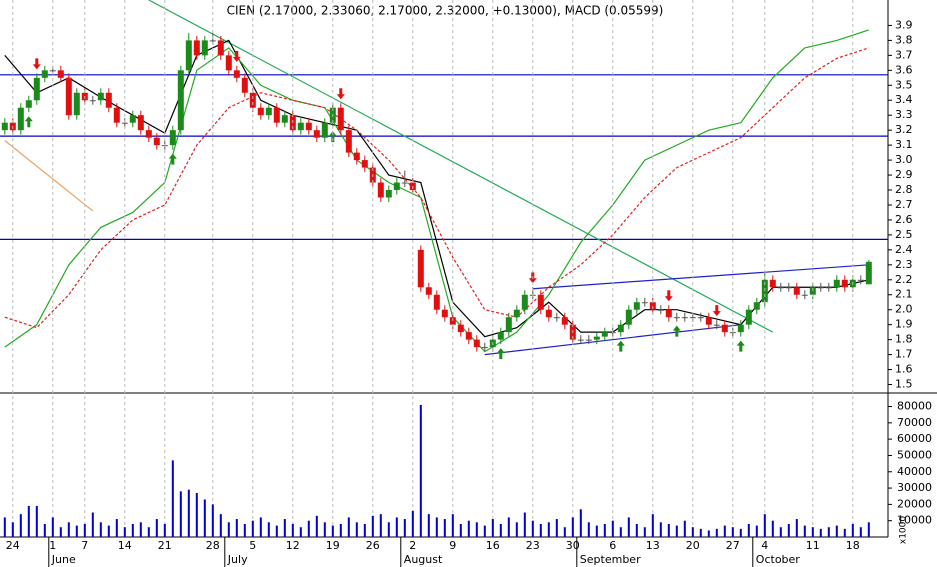 Image resolution: width=937 pixels, height=567 pixels. I want to click on x-tick-label: 20, so click(693, 545).